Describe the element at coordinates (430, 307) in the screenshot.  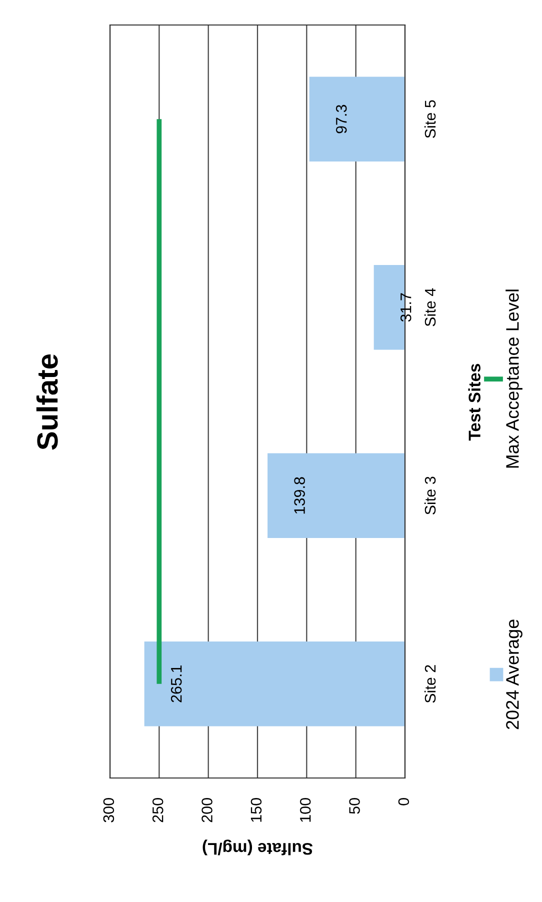
I see `y-tick-label: Site 4` at that location.